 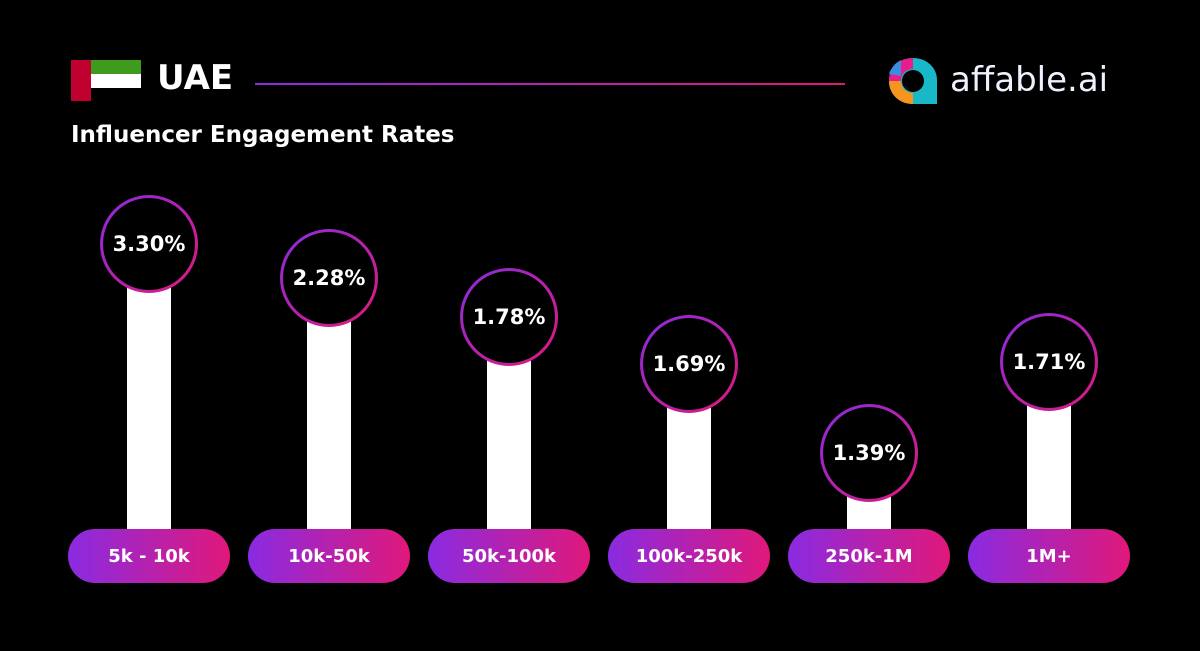 What do you see at coordinates (149, 244) in the screenshot?
I see `value-label: 3.30%` at bounding box center [149, 244].